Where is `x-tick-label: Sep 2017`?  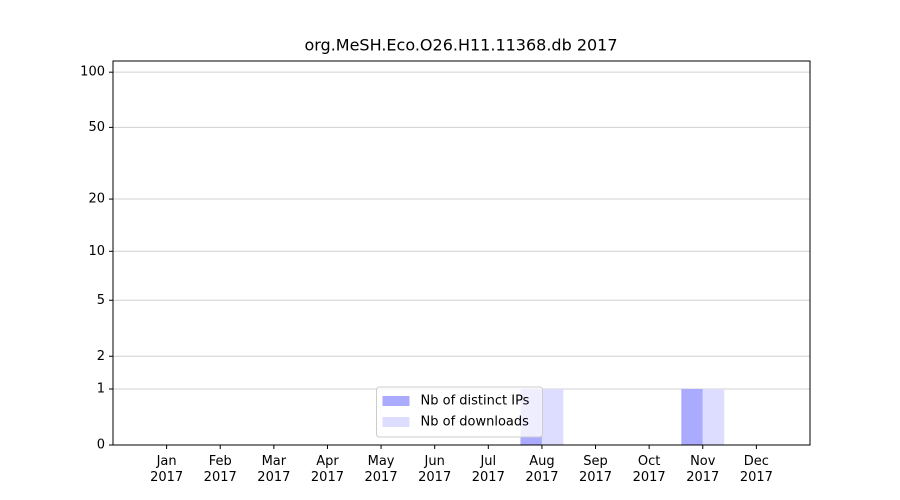 x-tick-label: Sep 2017 is located at coordinates (595, 469).